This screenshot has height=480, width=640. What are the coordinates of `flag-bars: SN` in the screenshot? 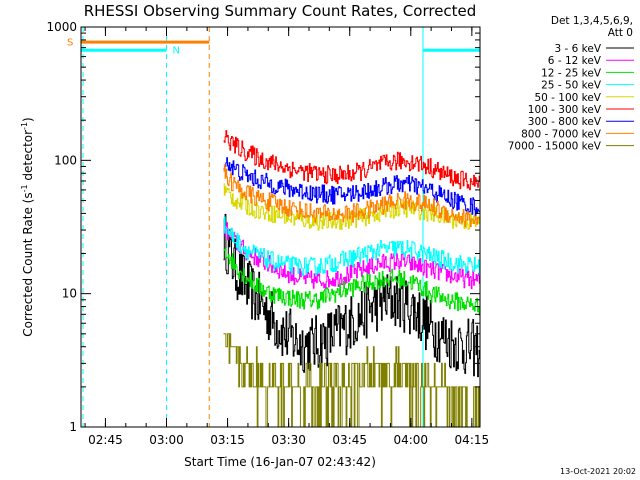 It's located at (273, 47).